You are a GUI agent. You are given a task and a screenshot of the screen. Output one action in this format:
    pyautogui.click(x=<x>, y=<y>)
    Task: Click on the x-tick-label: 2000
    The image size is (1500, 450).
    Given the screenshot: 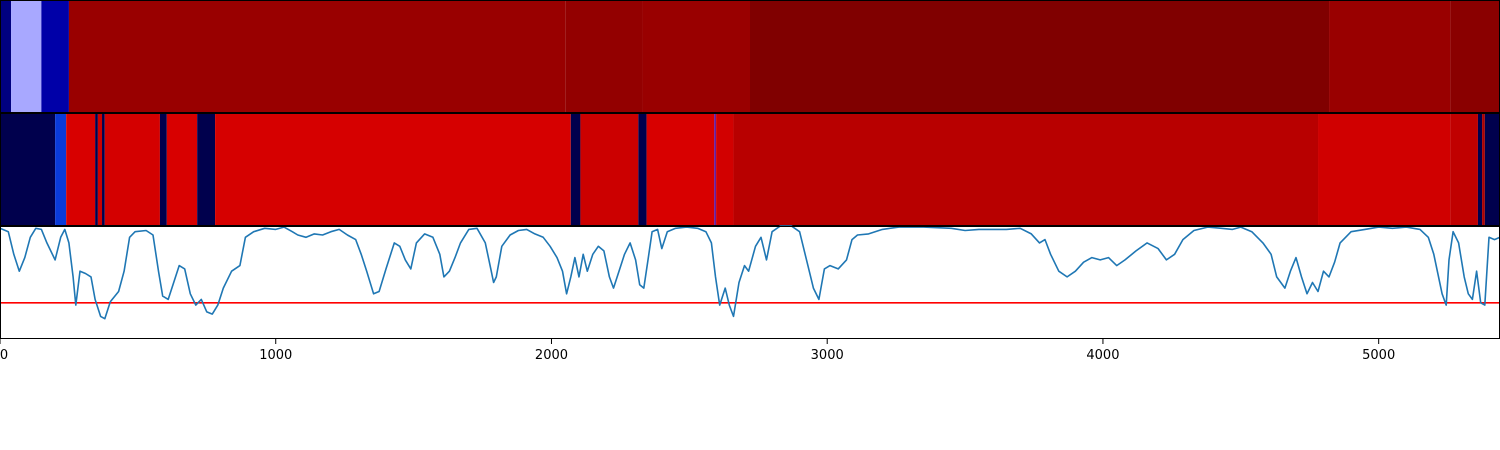 What is the action you would take?
    pyautogui.click(x=551, y=355)
    